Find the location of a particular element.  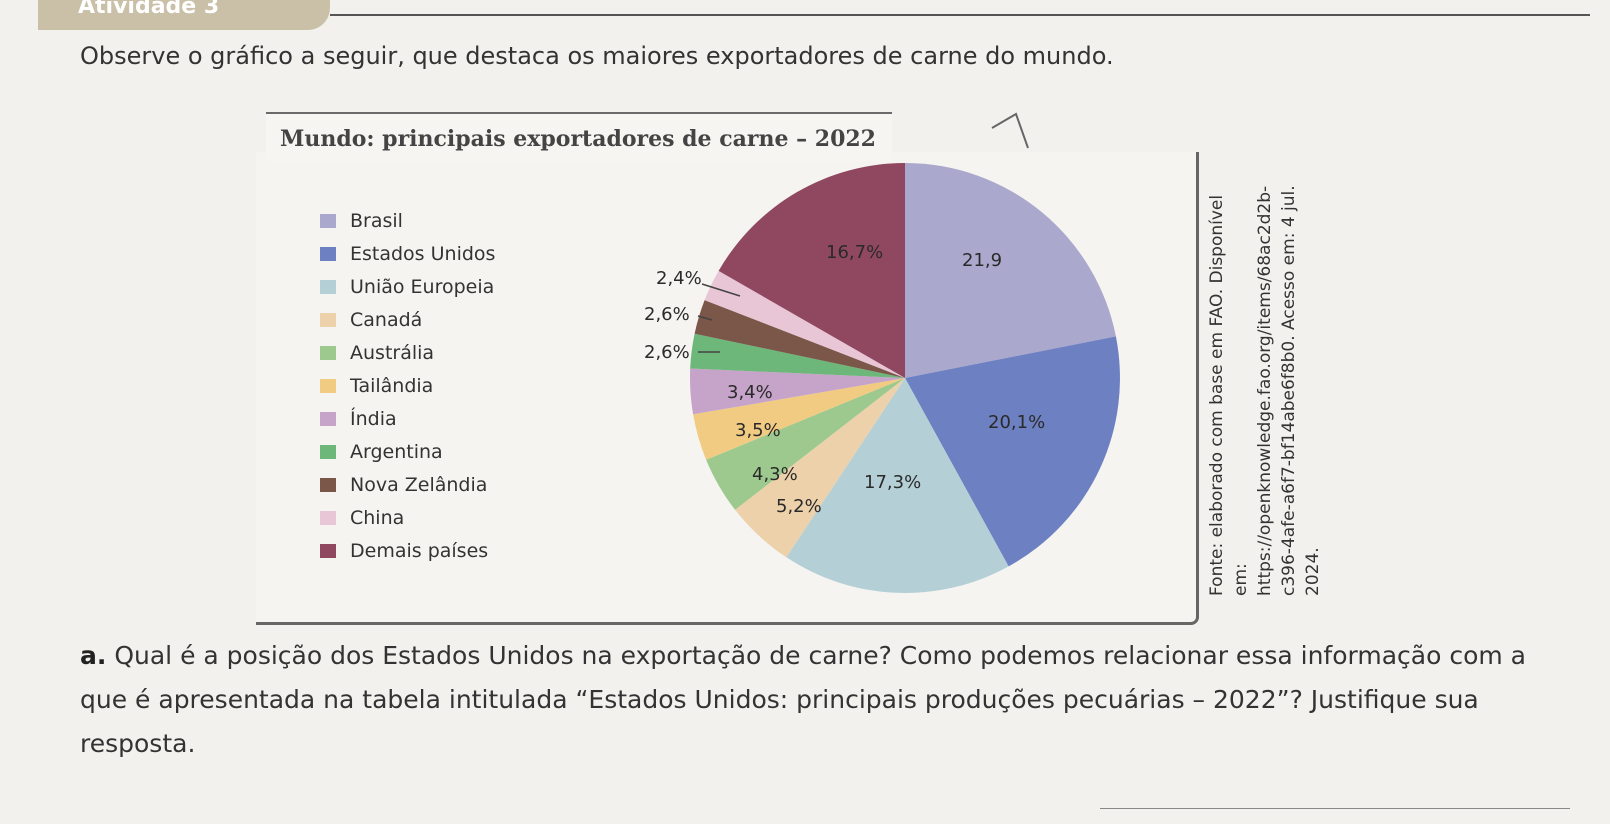

data-label-brasil: 21,9 is located at coordinates (982, 260).